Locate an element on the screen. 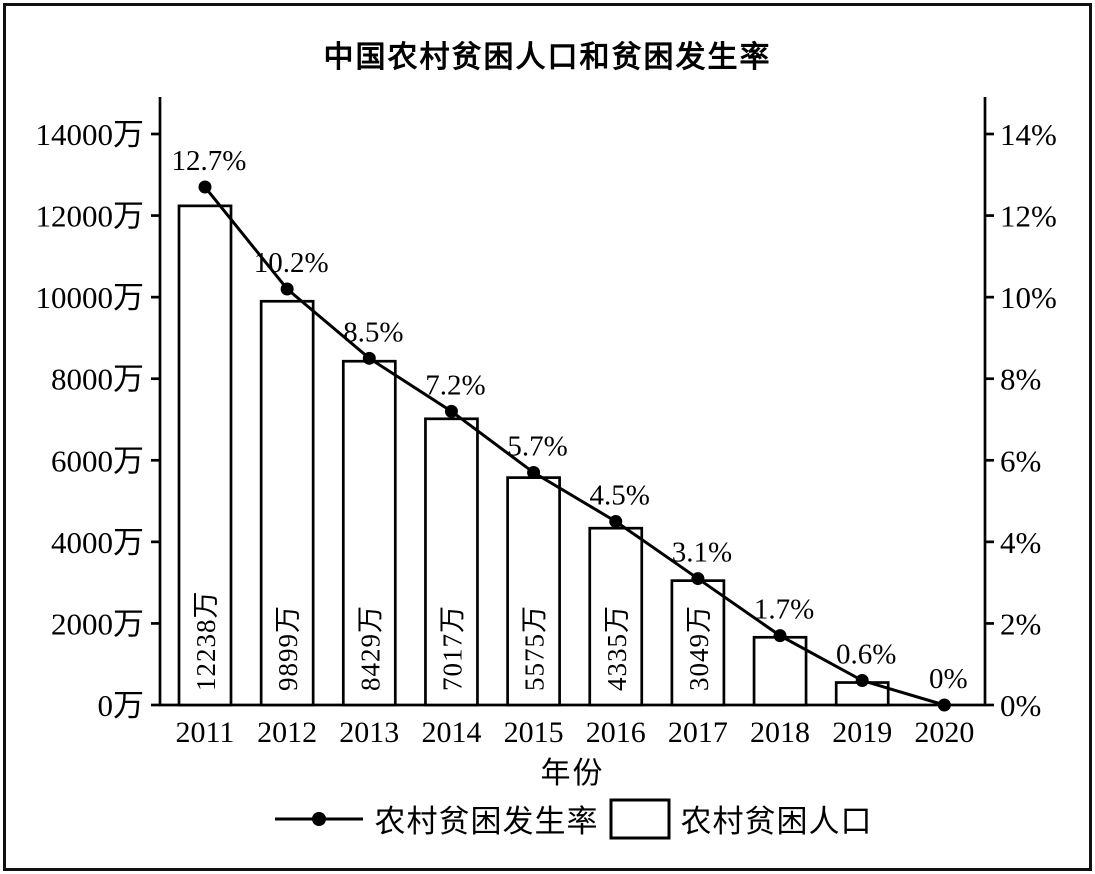 This screenshot has width=1095, height=874. left-axis-tick-label: 12000万 is located at coordinates (90, 216).